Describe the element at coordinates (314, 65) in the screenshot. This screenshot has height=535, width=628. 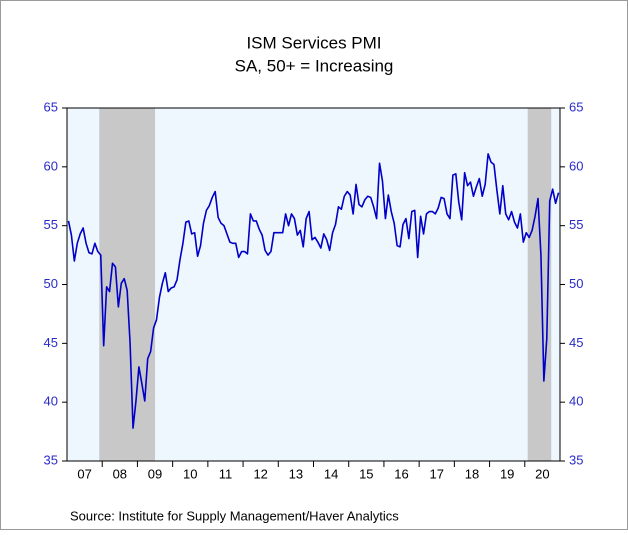
I see `chart-subtitle: SA, 50+ = Increasing` at that location.